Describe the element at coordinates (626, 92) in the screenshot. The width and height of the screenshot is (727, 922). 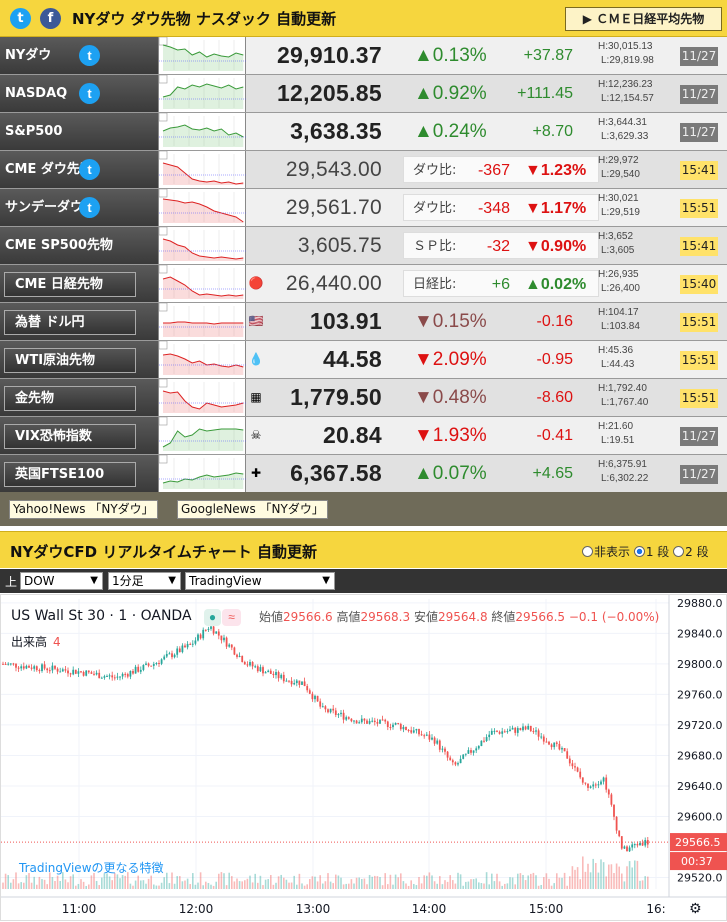
I see `high-low: H:12,236.23 L:12,154.57` at that location.